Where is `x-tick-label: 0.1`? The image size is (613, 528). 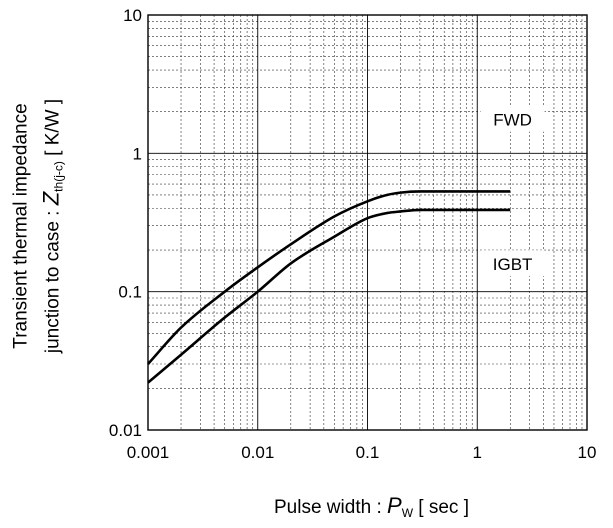
x-tick-label: 0.1 is located at coordinates (368, 452).